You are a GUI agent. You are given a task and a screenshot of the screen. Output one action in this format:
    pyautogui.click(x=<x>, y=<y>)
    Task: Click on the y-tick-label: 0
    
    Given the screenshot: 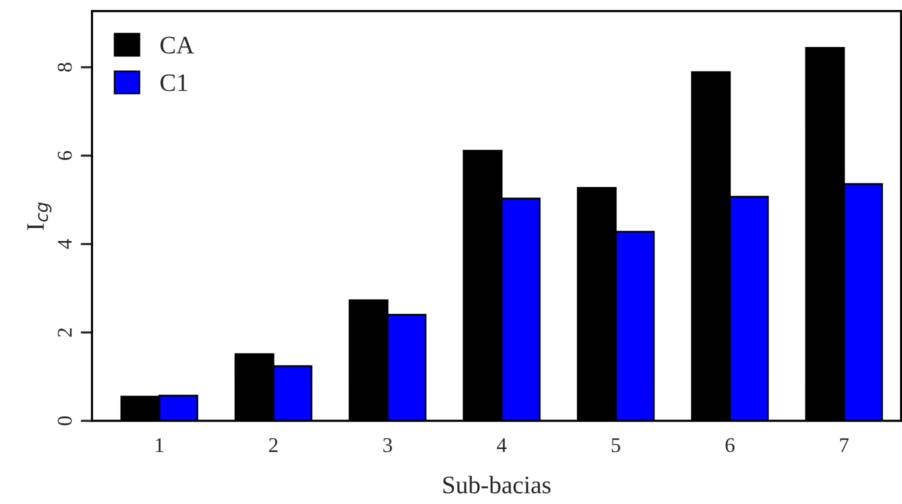 What is the action you would take?
    pyautogui.click(x=65, y=421)
    